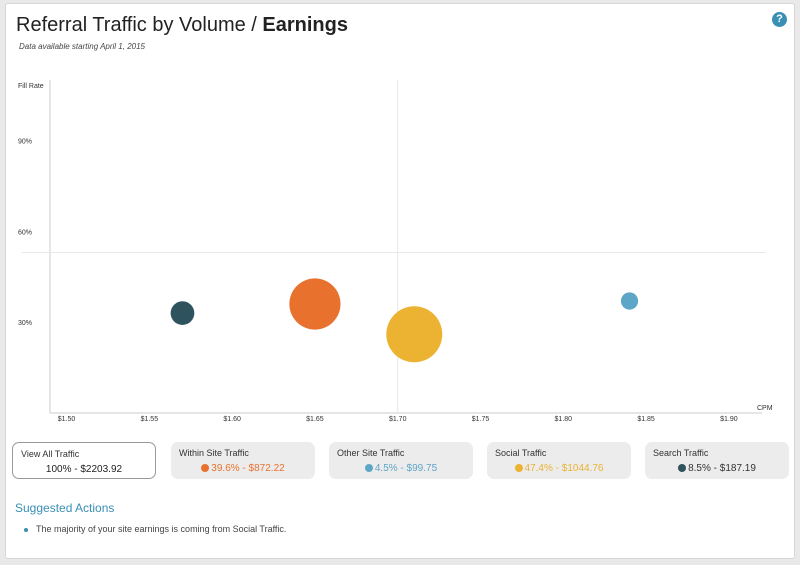  What do you see at coordinates (646, 419) in the screenshot?
I see `x-tick-label: $1.85` at bounding box center [646, 419].